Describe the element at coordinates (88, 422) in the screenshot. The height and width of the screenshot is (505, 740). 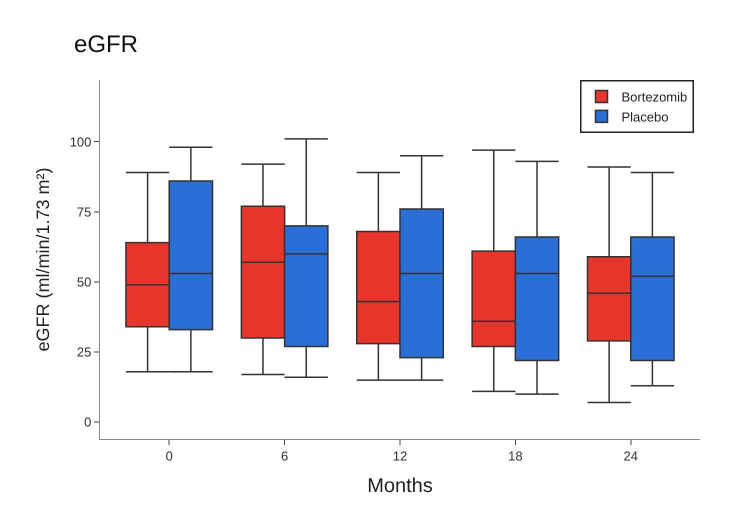
I see `y-tick-label: 0` at that location.